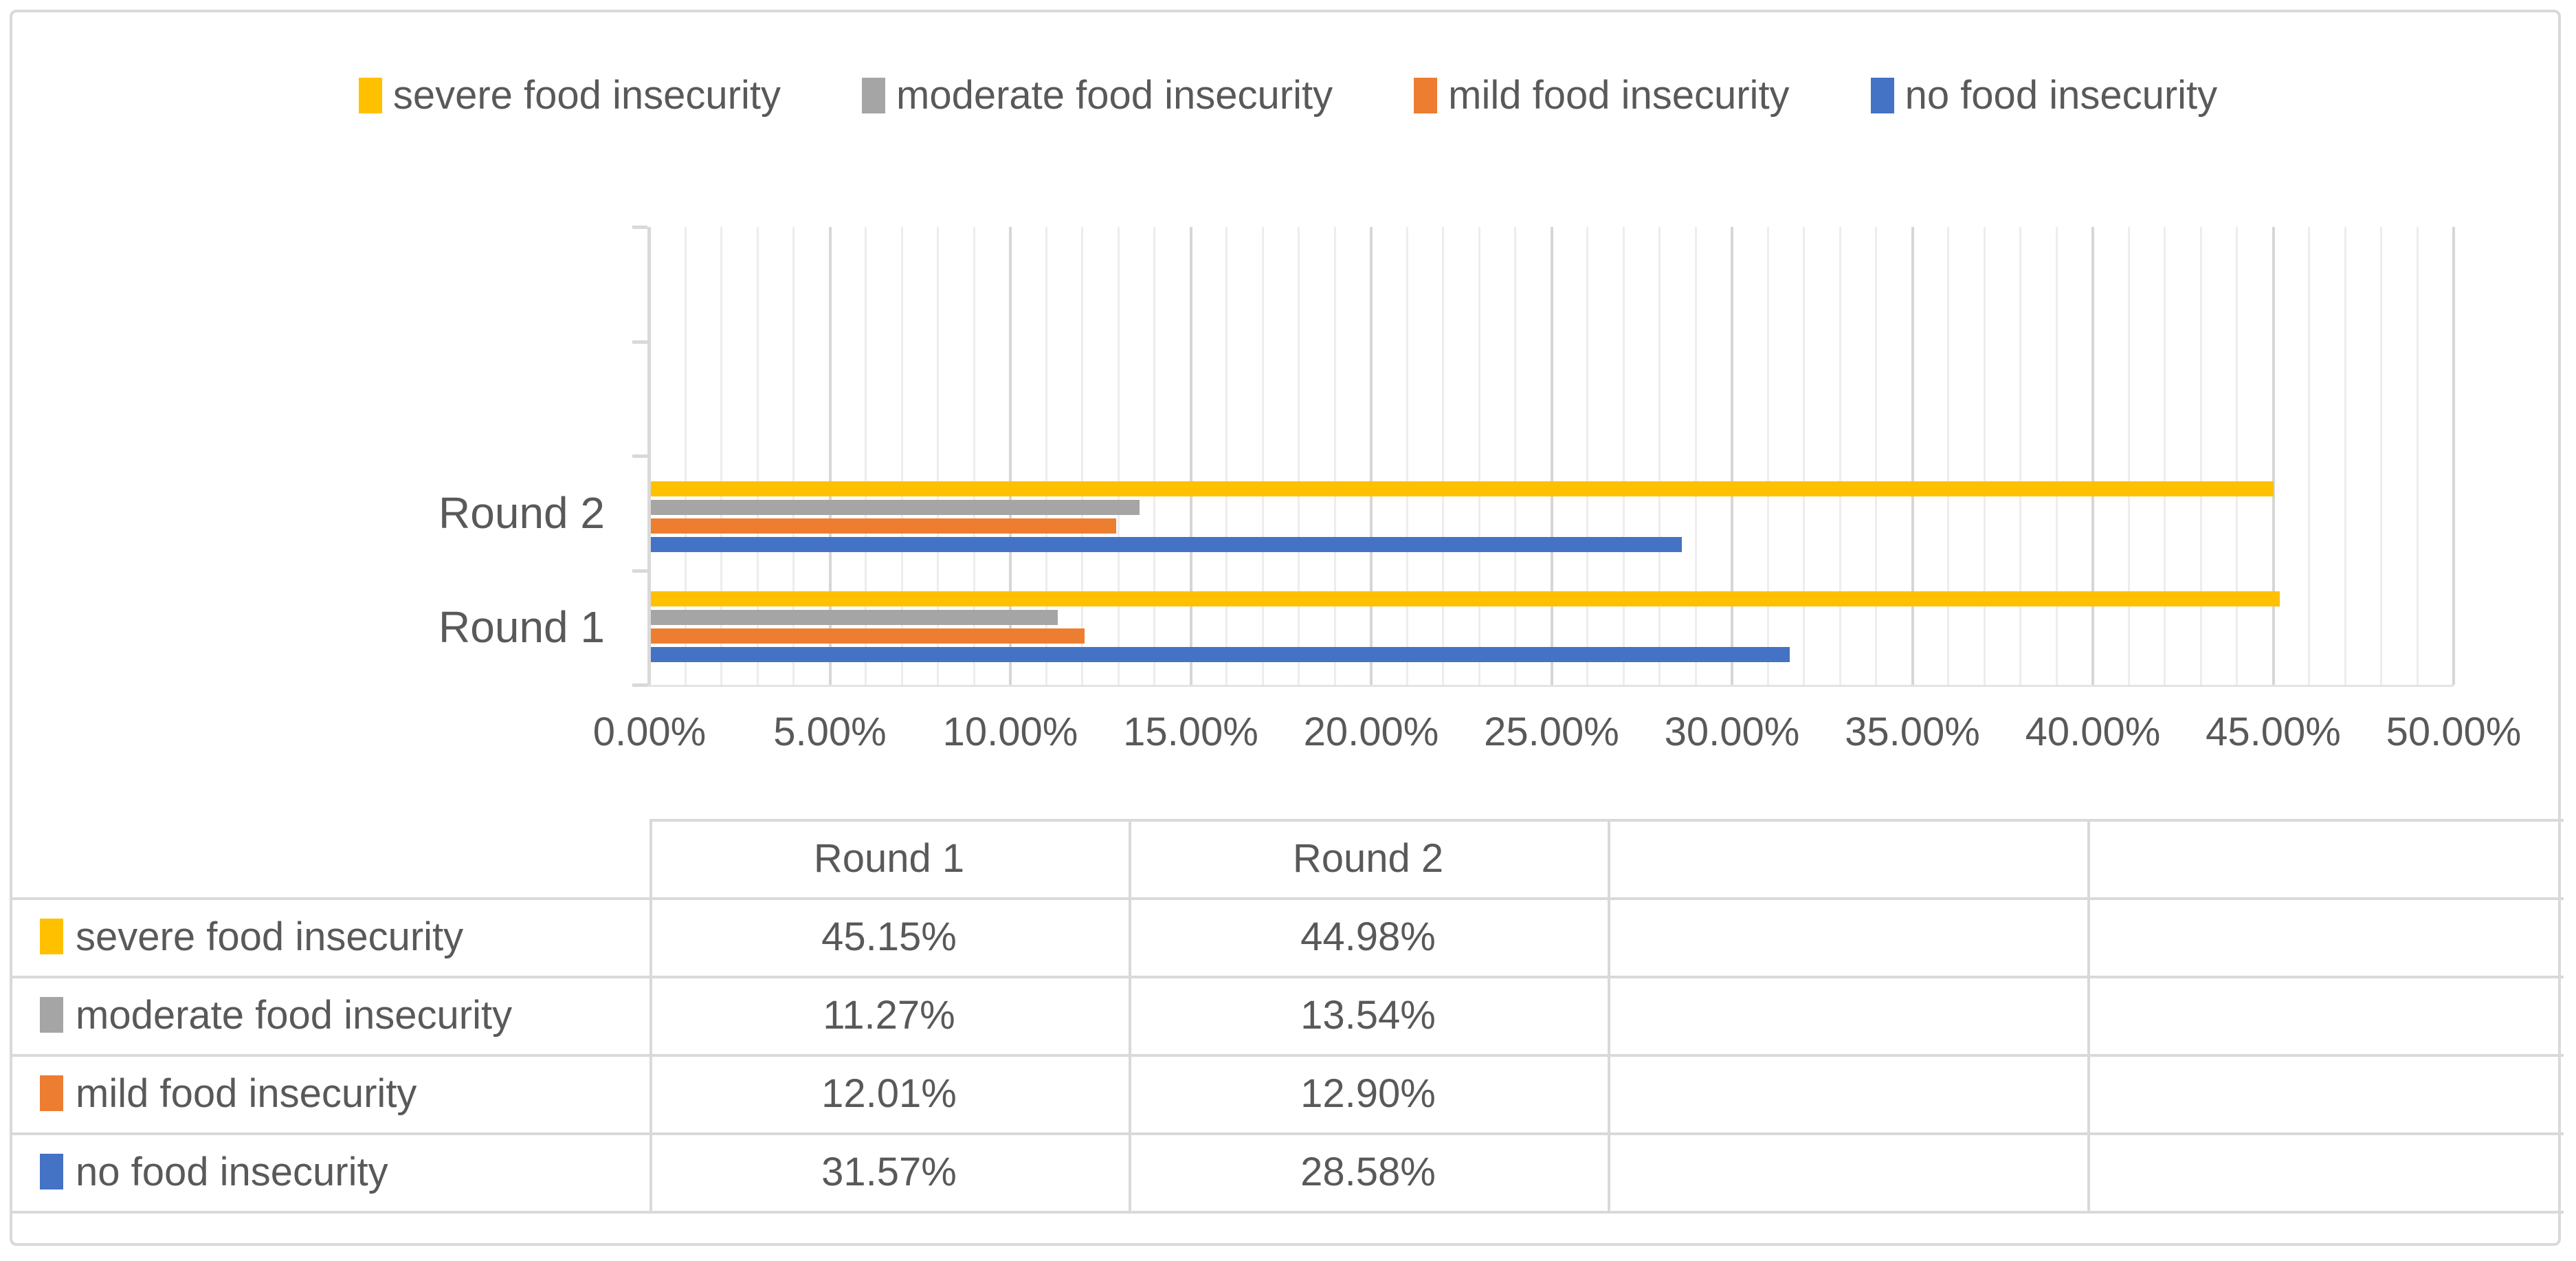 This screenshot has height=1261, width=2576. Describe the element at coordinates (51, 1015) in the screenshot. I see `table-key-moderate-food-insecurity-icon` at that location.